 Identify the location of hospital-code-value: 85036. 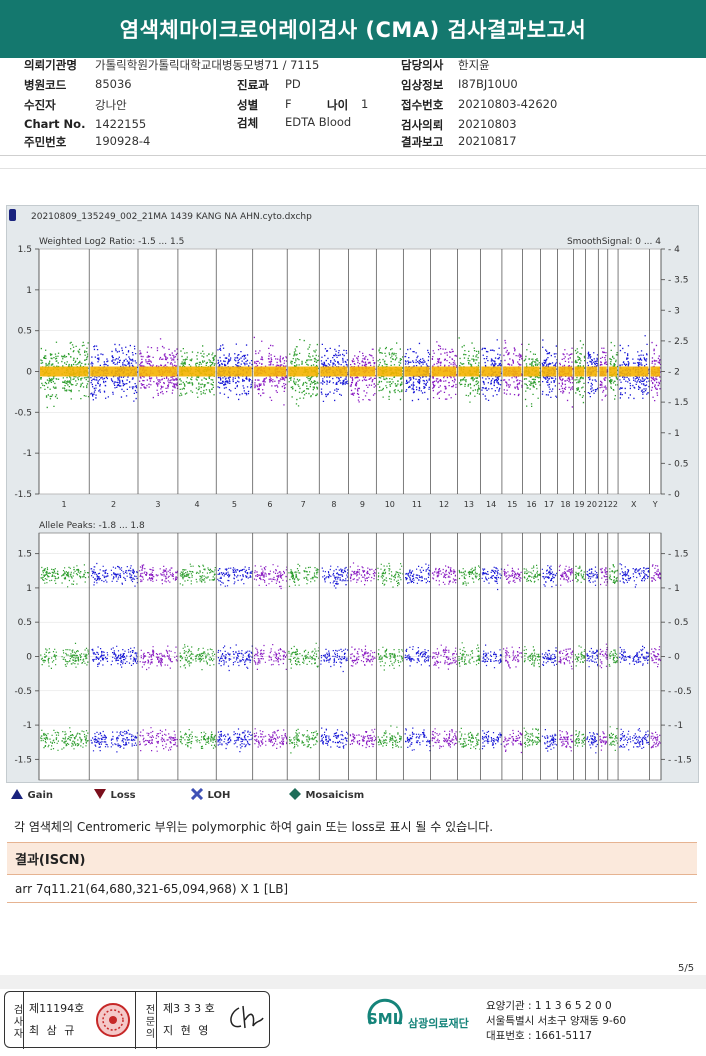
(113, 84).